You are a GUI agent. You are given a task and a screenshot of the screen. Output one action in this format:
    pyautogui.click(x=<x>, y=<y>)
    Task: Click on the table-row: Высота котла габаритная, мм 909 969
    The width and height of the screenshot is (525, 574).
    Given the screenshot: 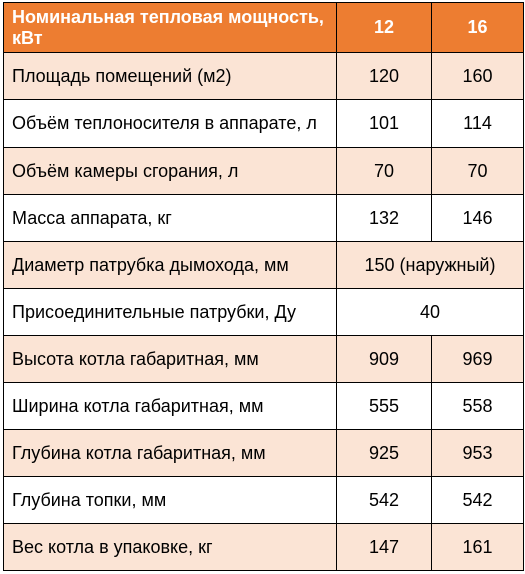 What is the action you would take?
    pyautogui.click(x=263, y=359)
    